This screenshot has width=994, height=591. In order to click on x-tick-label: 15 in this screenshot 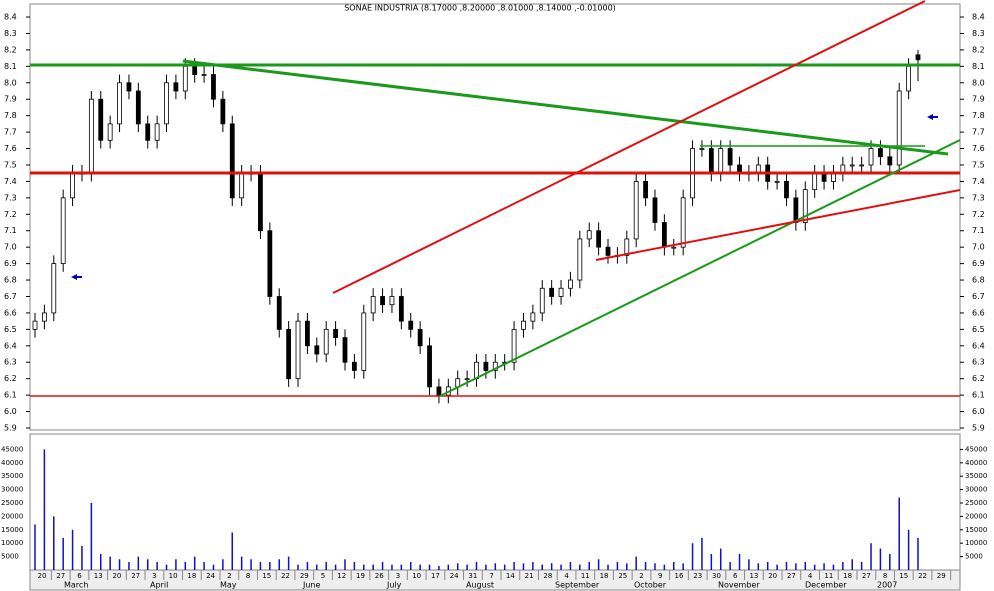, I will do `click(266, 576)`.